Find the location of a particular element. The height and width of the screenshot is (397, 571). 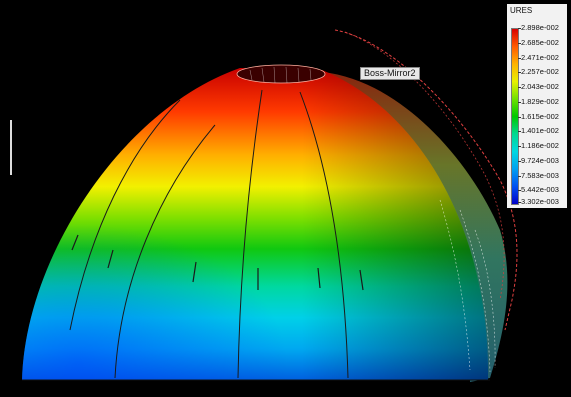

legend-tick: 9.724e-003 is located at coordinates (538, 160).